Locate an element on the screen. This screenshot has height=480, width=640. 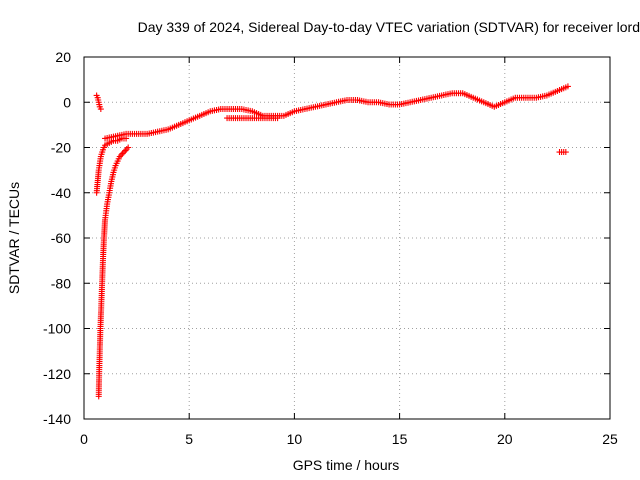
y-axis-label: SDTVAR / TECUs is located at coordinates (14, 238).